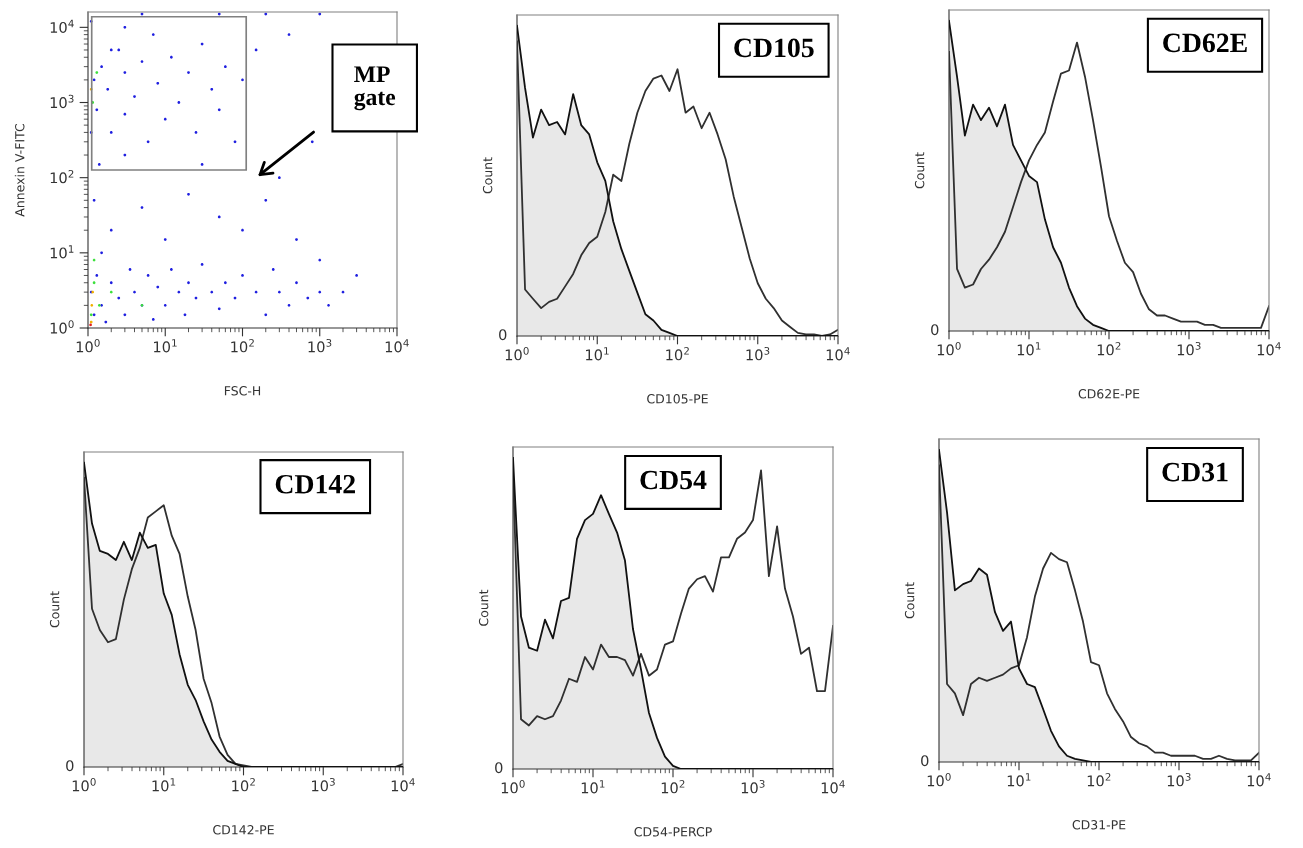  I want to click on chart-title: CD54, so click(673, 480).